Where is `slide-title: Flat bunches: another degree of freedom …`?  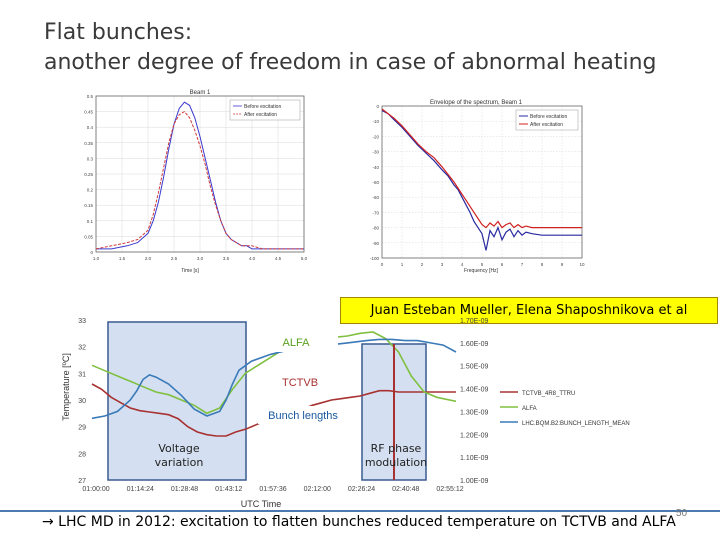 slide-title: Flat bunches: another degree of freedom … is located at coordinates (350, 48).